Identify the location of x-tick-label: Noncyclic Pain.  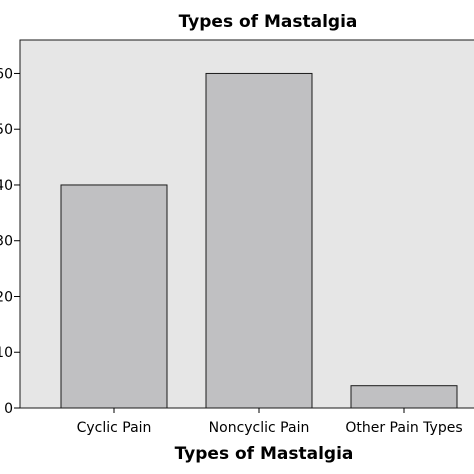
(259, 428).